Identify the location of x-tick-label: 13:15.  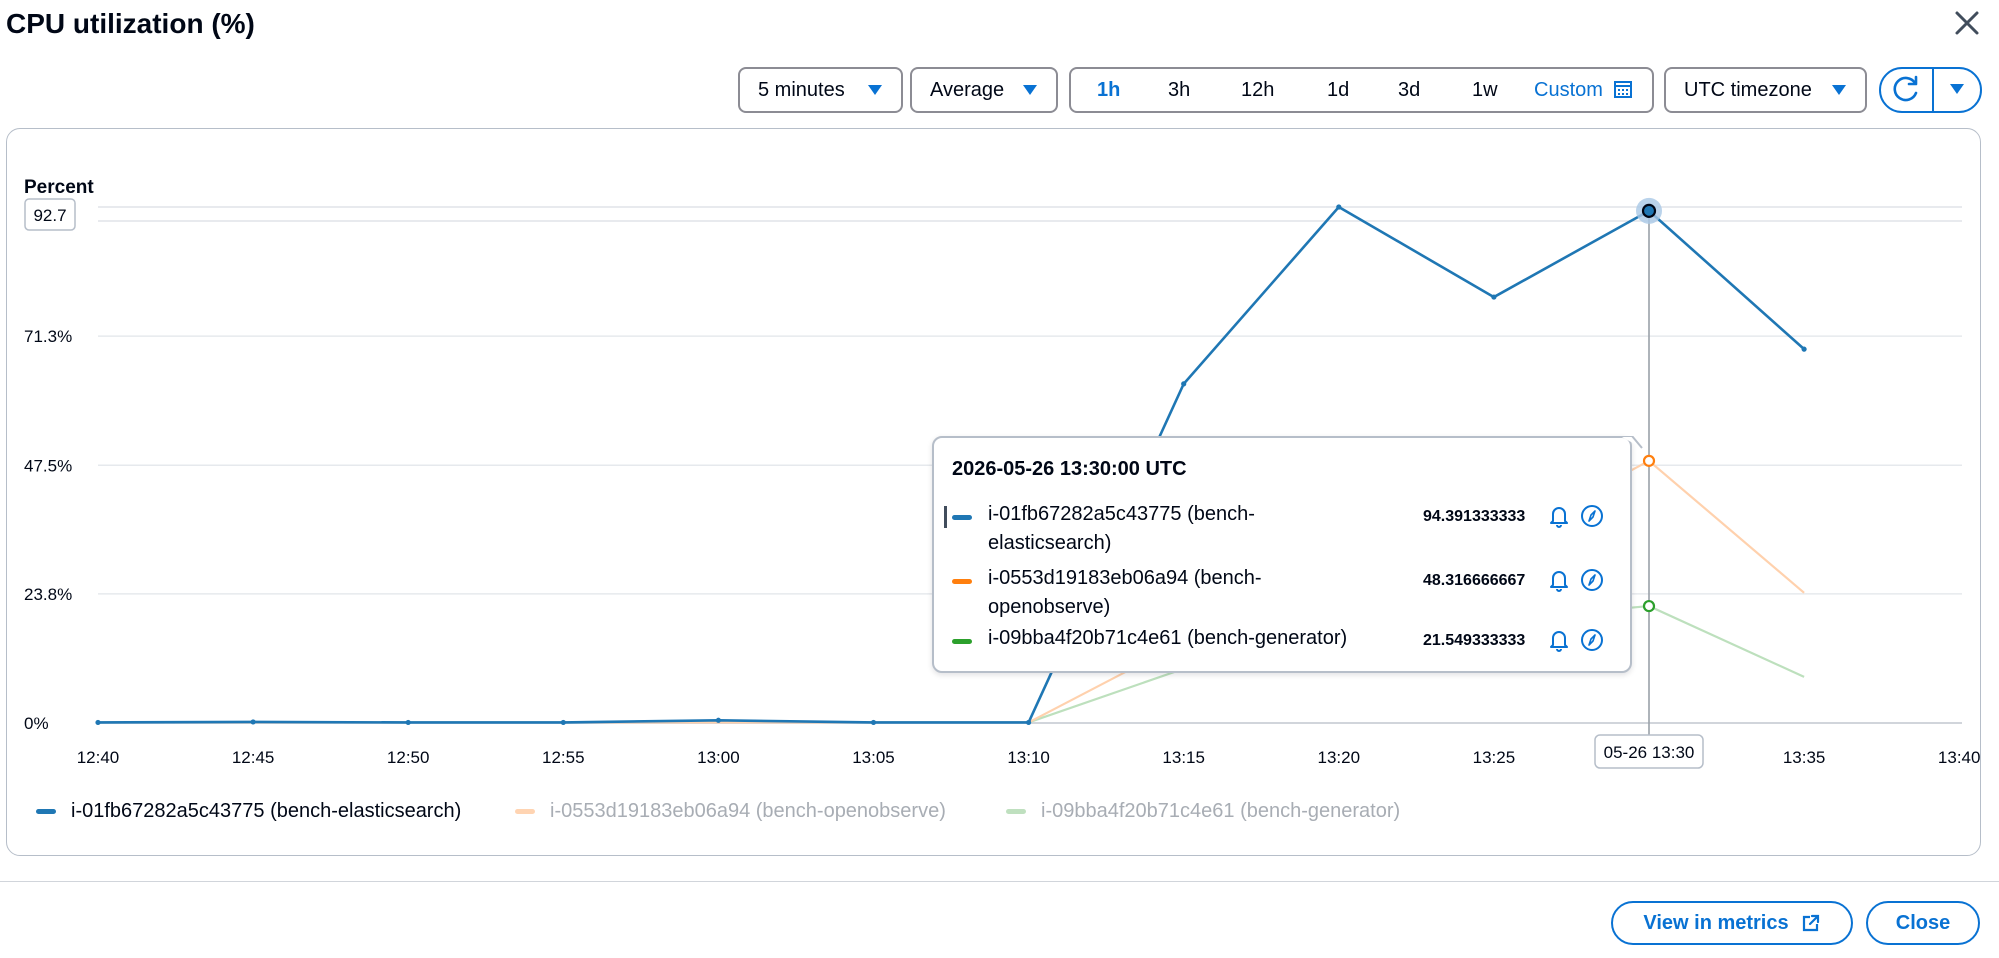
(1183, 757).